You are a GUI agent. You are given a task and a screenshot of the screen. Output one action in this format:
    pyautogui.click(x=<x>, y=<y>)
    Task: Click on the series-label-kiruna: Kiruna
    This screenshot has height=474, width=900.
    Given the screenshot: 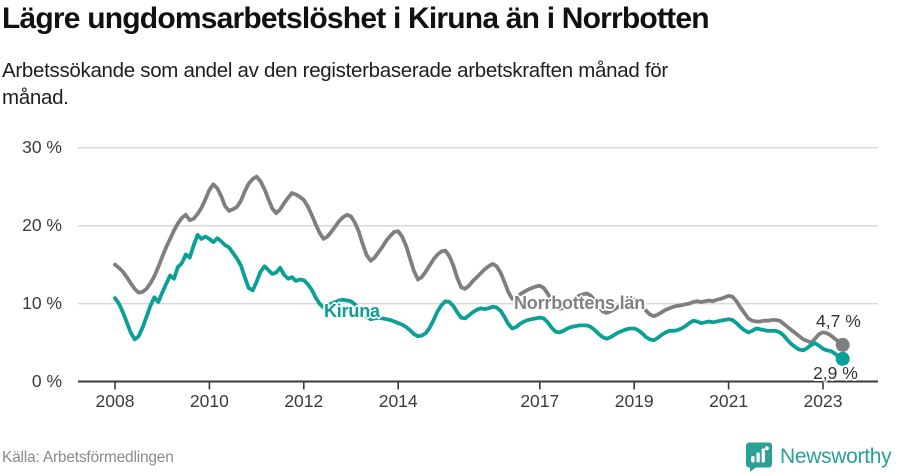 What is the action you would take?
    pyautogui.click(x=352, y=311)
    